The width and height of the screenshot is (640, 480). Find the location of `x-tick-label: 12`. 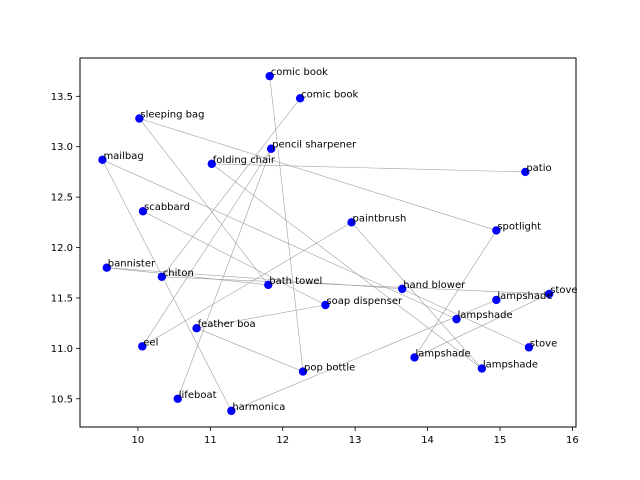

x-tick-label: 12 is located at coordinates (282, 440).